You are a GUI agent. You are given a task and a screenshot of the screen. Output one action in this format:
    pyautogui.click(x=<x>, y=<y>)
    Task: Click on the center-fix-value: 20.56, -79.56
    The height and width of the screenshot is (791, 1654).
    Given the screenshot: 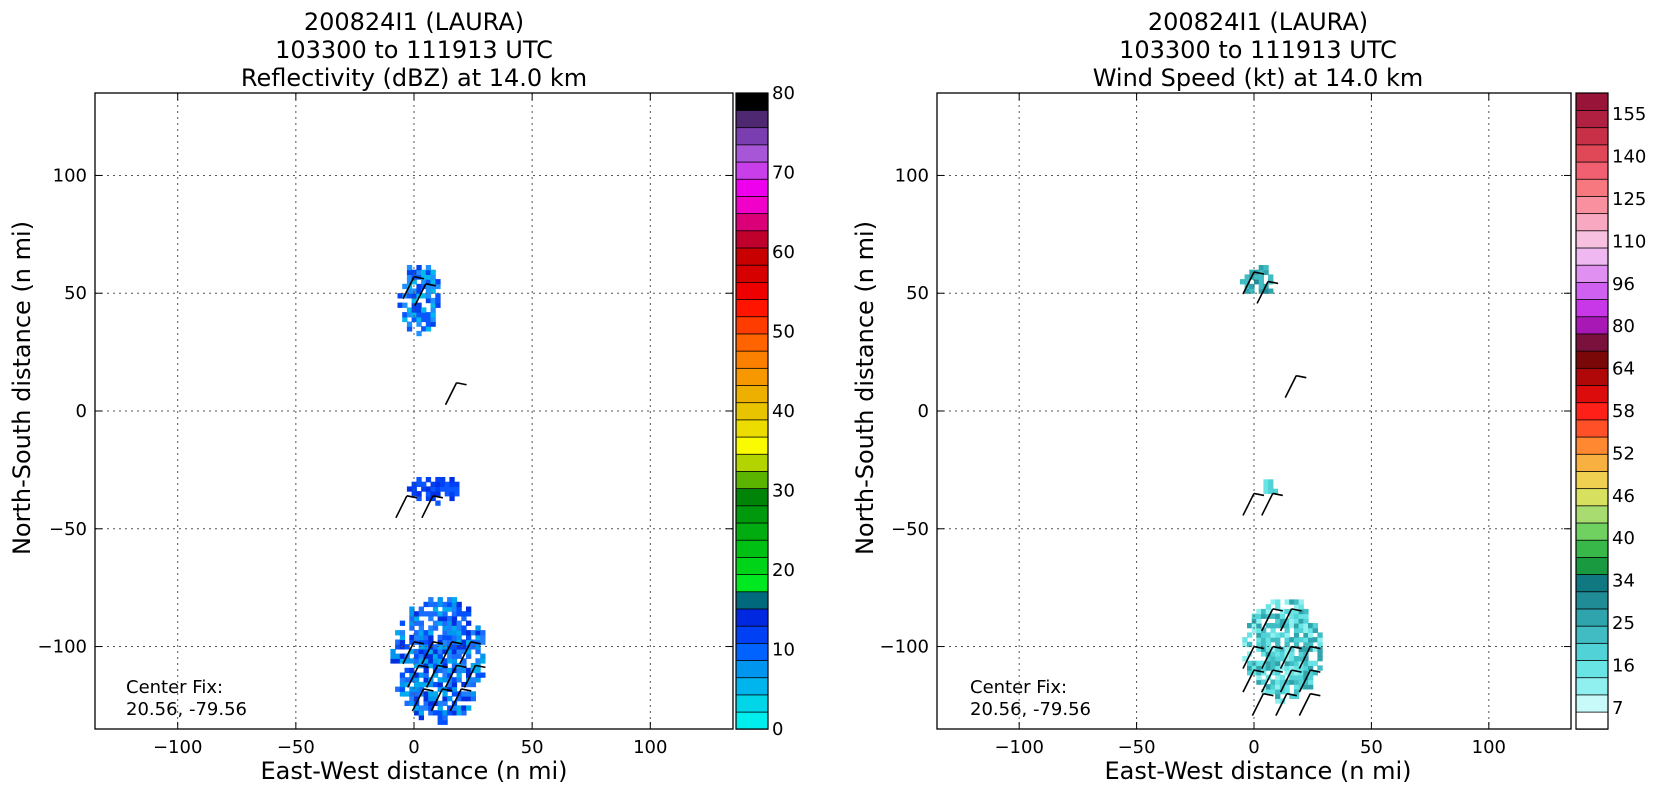 What is the action you would take?
    pyautogui.click(x=1030, y=709)
    